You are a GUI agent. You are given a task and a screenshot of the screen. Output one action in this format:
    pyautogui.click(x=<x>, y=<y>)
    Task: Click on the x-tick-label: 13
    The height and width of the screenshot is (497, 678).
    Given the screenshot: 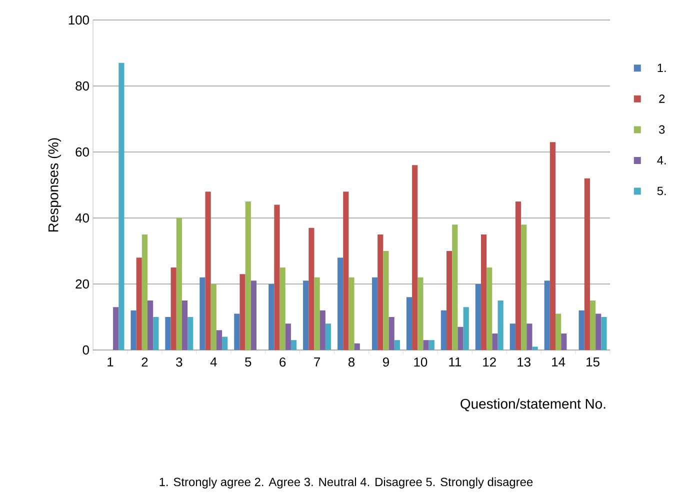 What is the action you would take?
    pyautogui.click(x=524, y=362)
    